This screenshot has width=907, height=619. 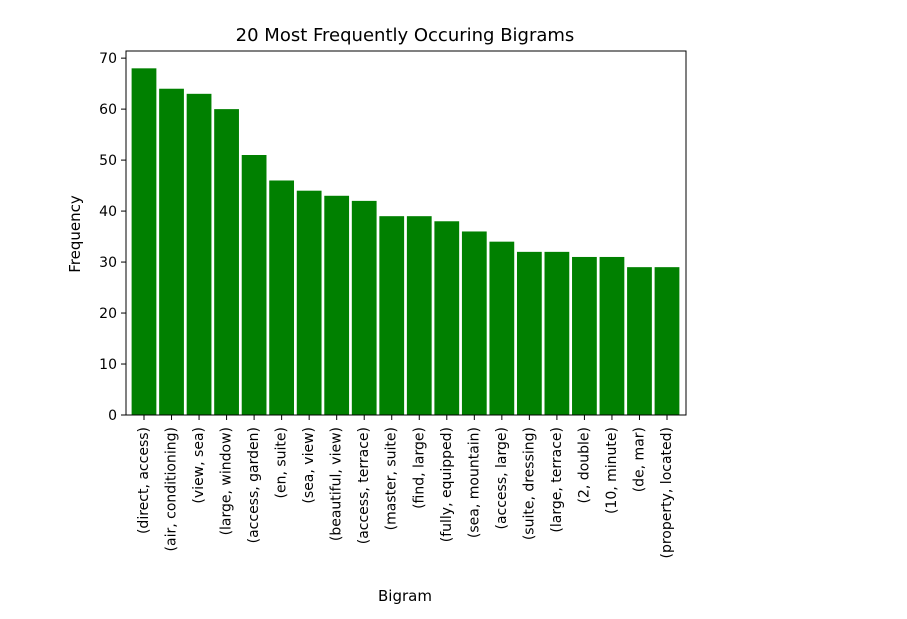 What do you see at coordinates (112, 416) in the screenshot?
I see `y-tick-label: 0` at bounding box center [112, 416].